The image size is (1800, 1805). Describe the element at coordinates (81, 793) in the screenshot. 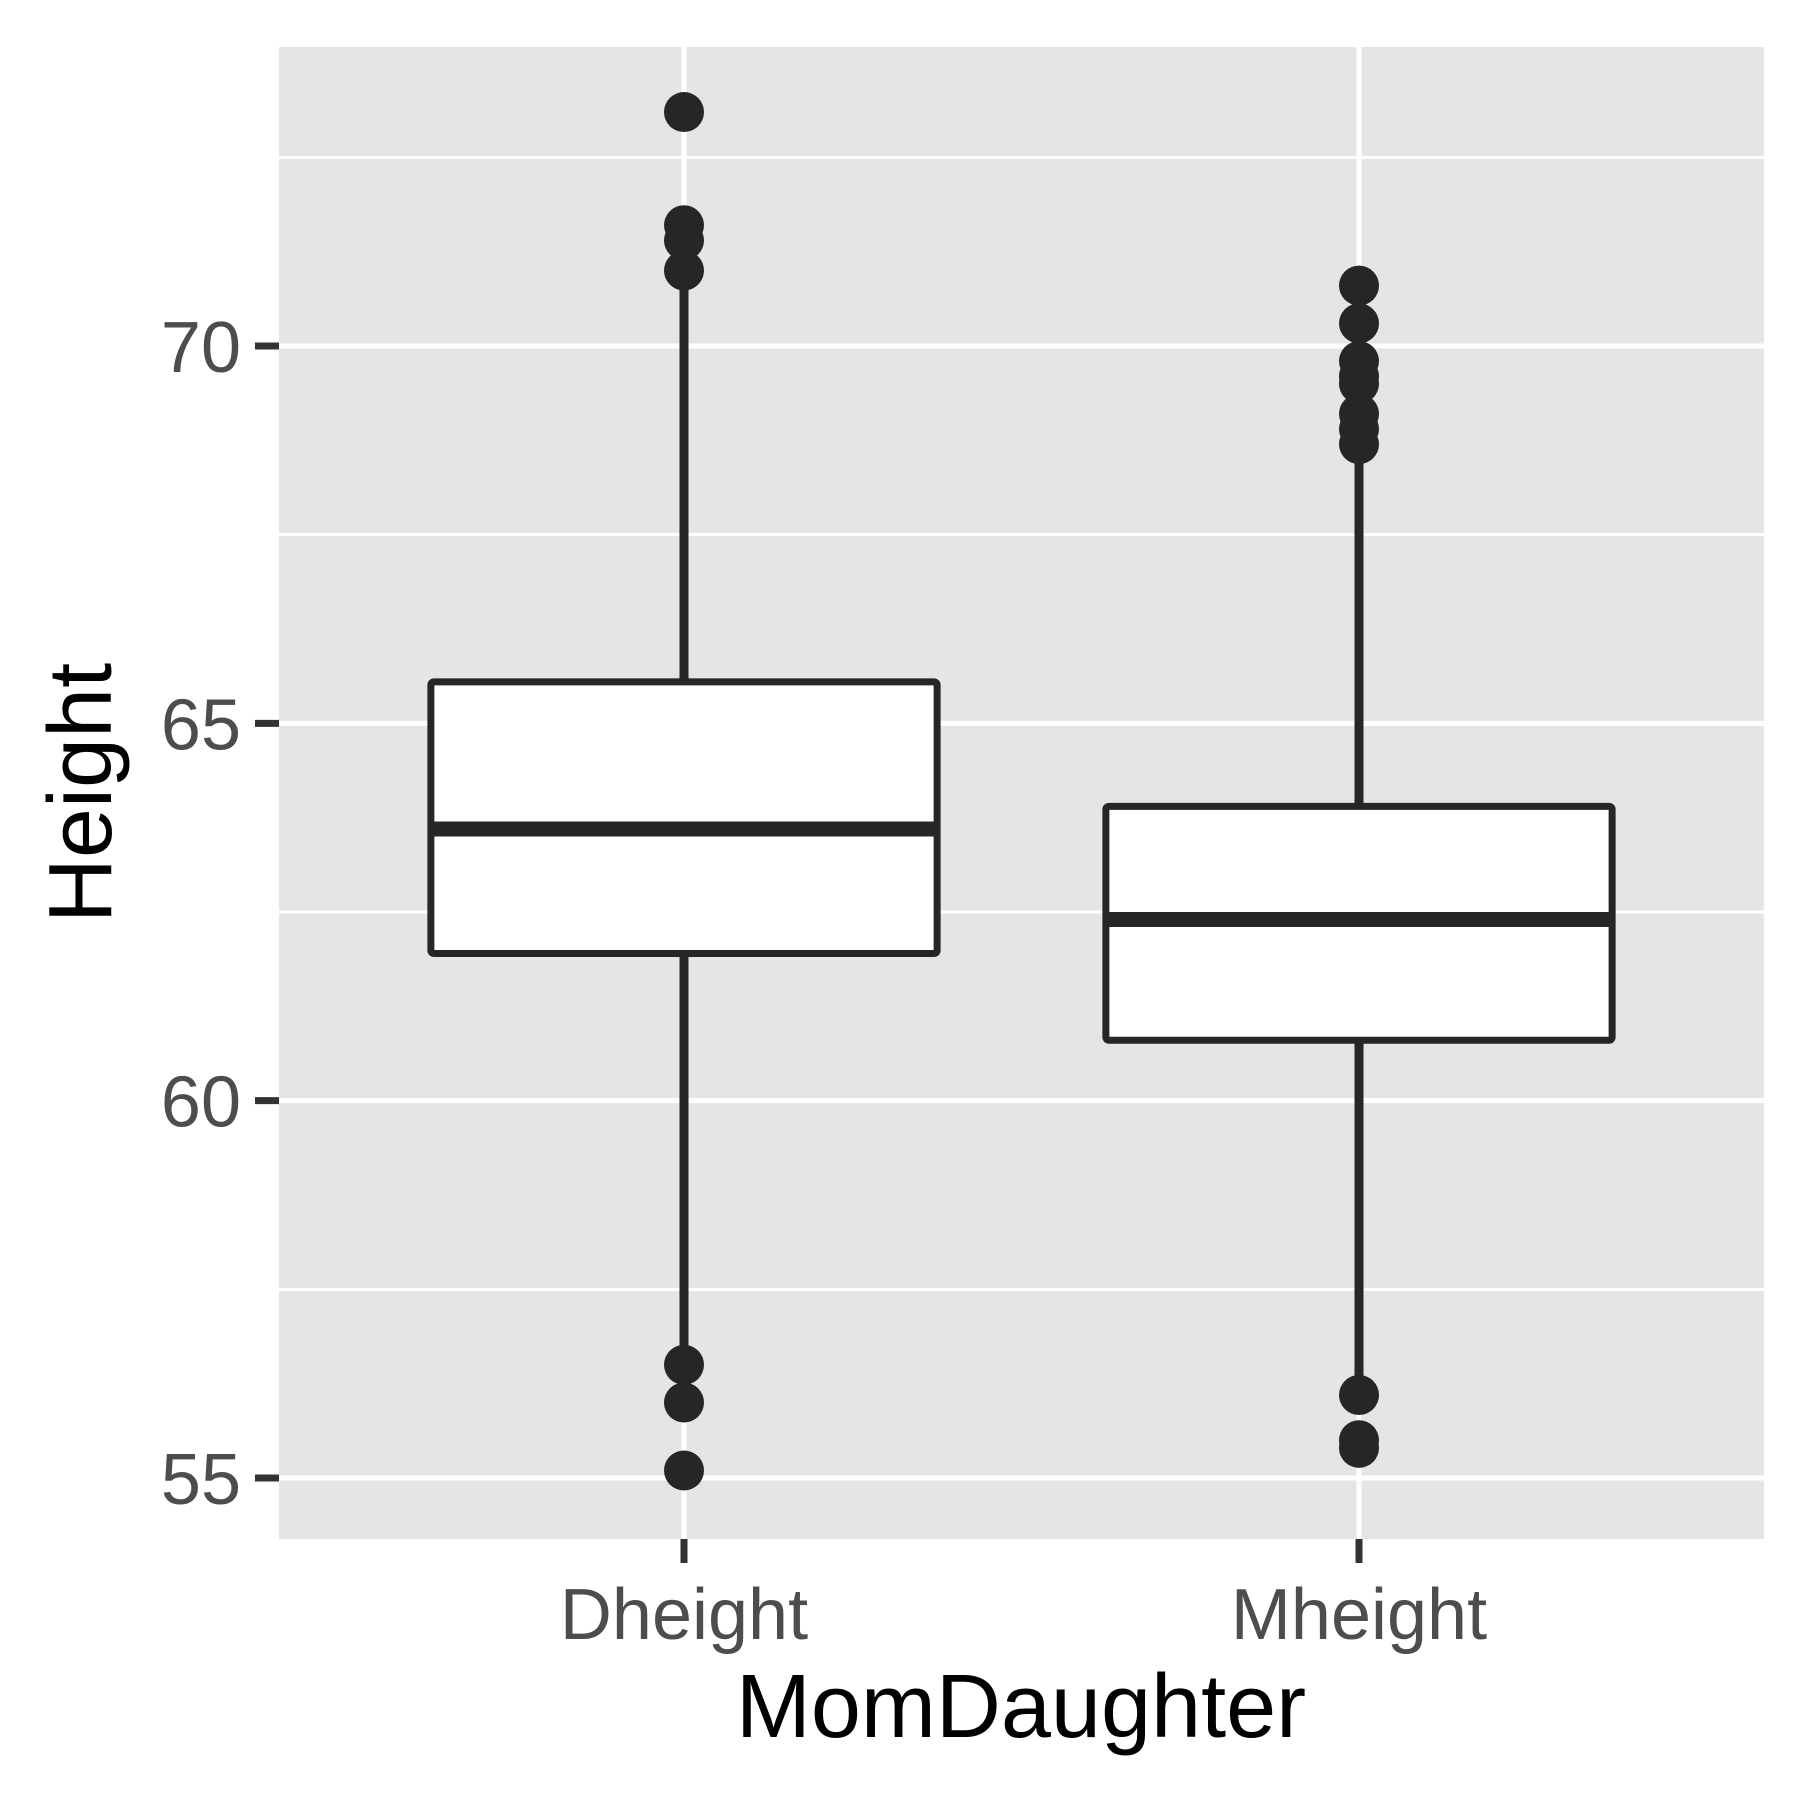

I see `y-axis-title: Height` at that location.